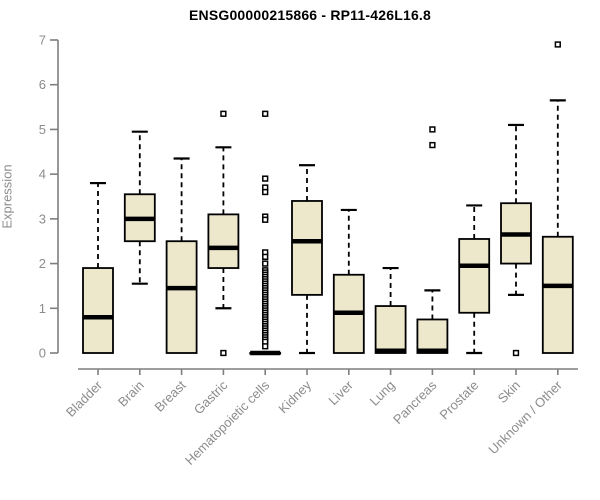  What do you see at coordinates (42, 218) in the screenshot?
I see `y-tick-label: 3` at bounding box center [42, 218].